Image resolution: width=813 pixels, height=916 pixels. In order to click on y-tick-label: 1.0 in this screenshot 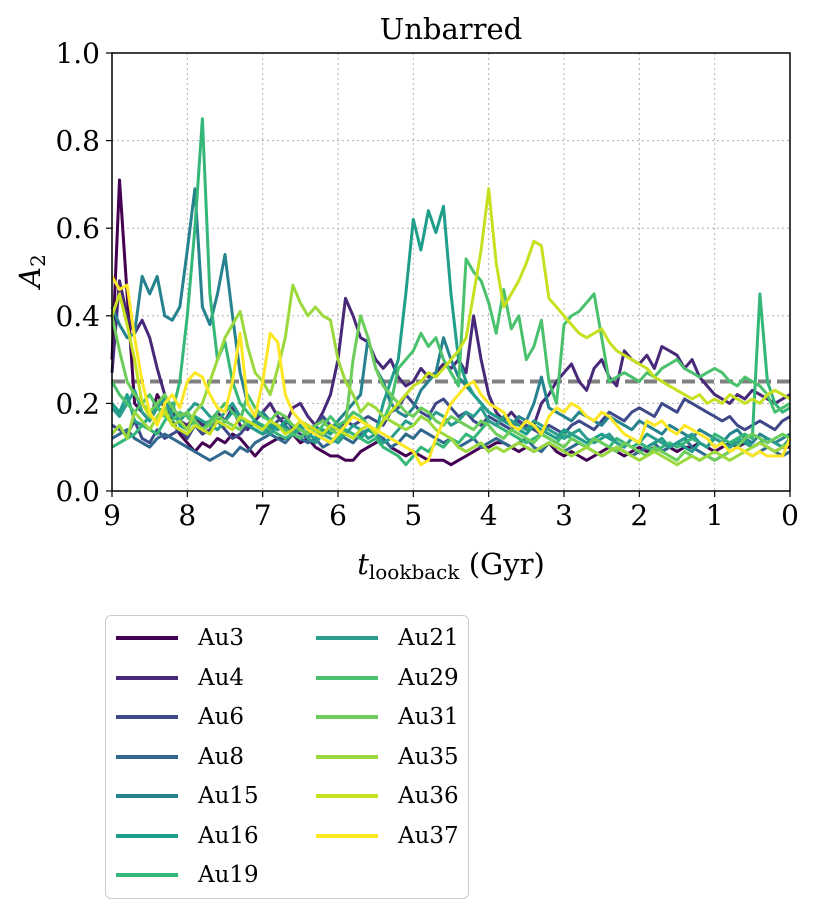, I will do `click(77, 53)`.